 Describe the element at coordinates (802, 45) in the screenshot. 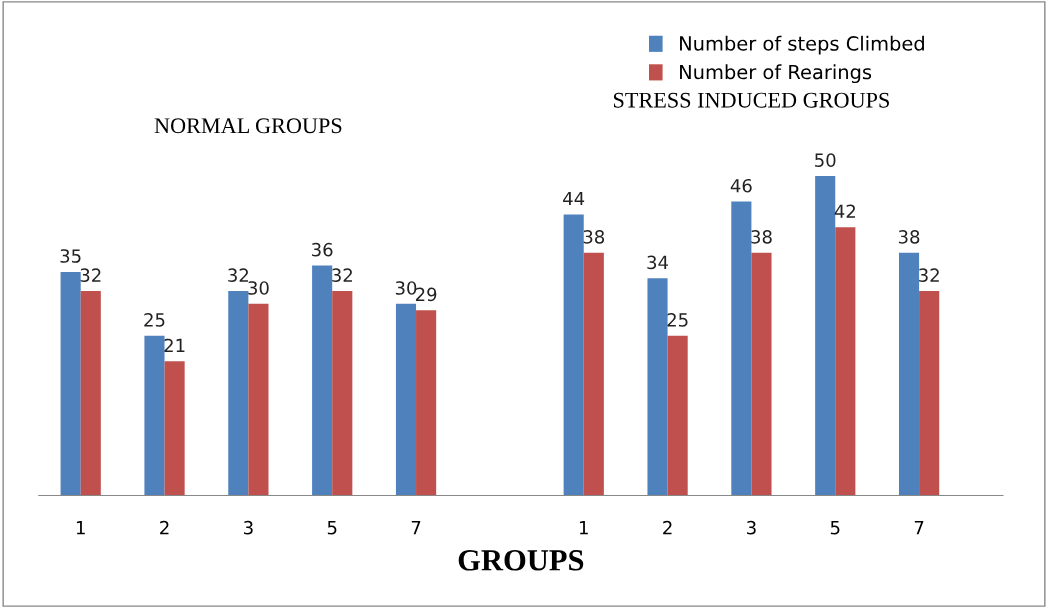

I see `legend-label: Number of steps Climbed` at that location.